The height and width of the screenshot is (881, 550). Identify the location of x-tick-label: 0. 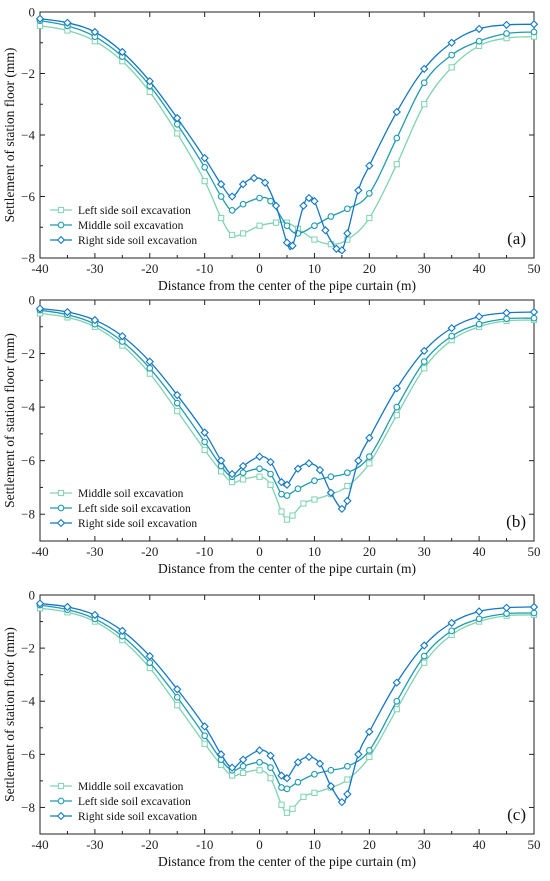
(259, 551).